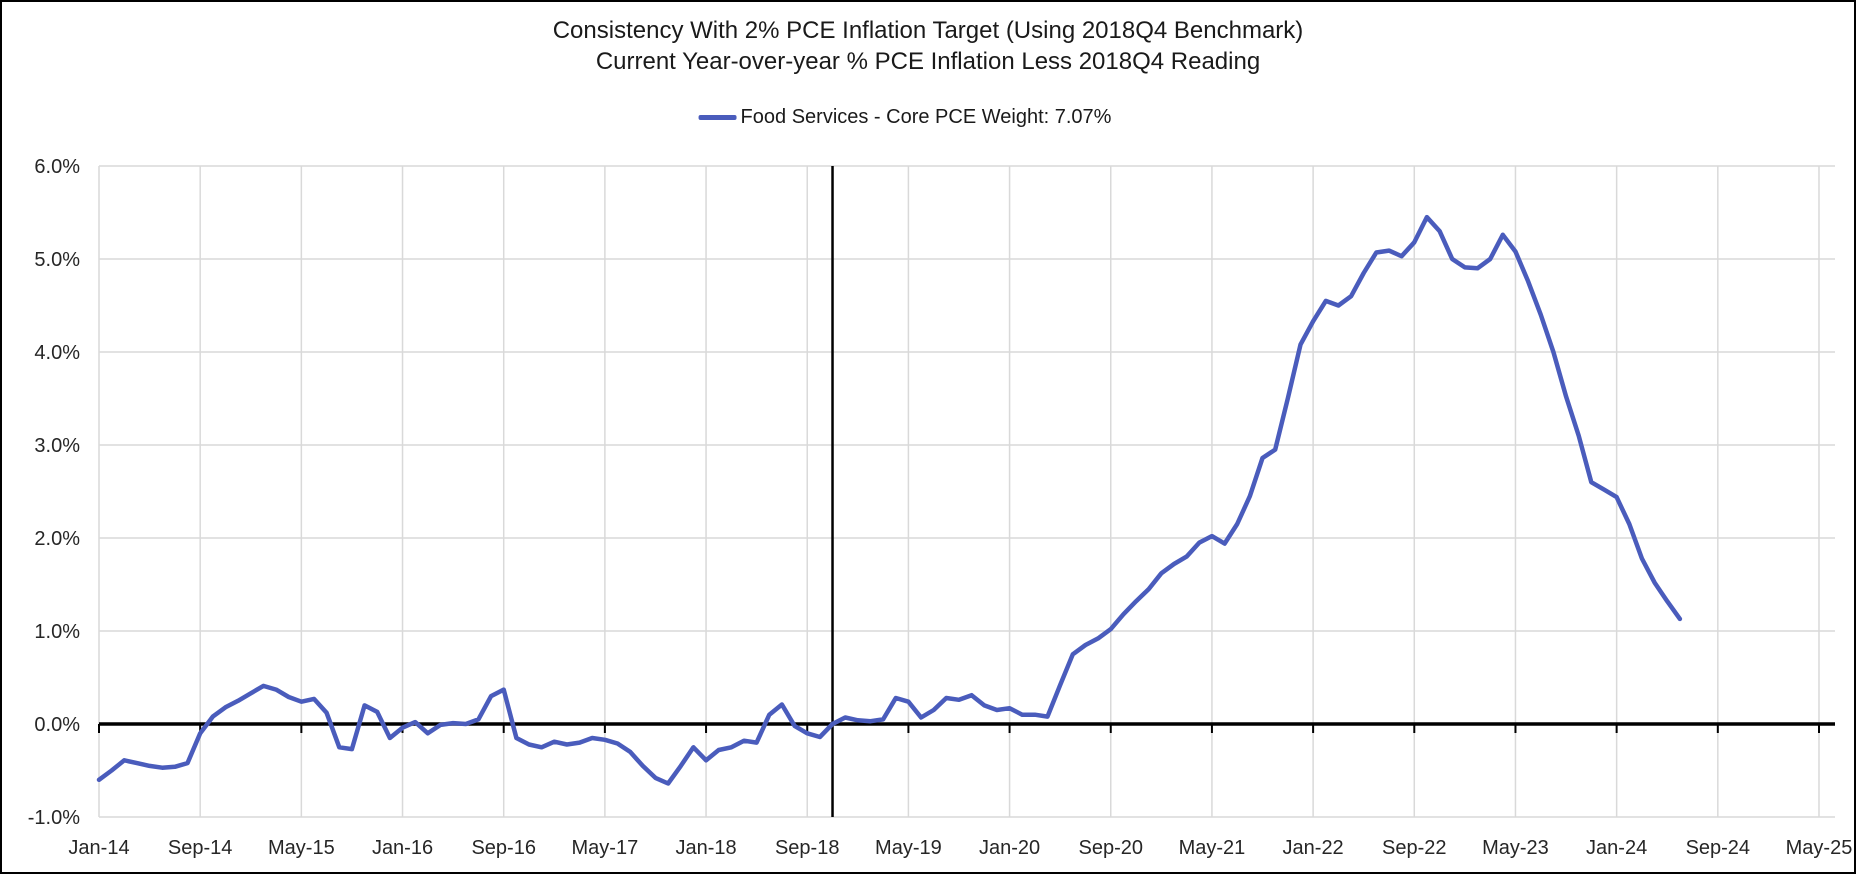  Describe the element at coordinates (717, 117) in the screenshot. I see `legend-line-swatch-icon` at that location.